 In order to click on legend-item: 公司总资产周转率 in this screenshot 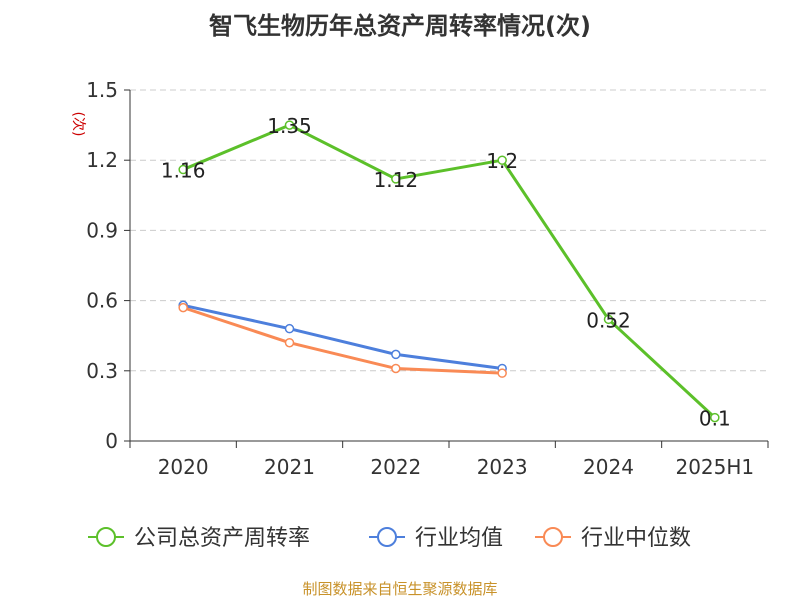, I will do `click(199, 538)`.